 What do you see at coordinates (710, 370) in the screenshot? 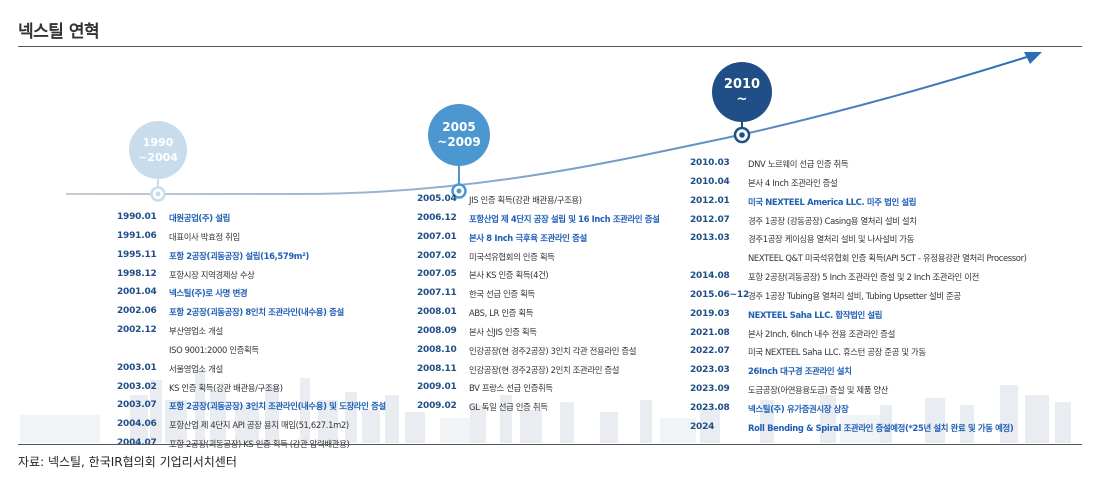
I see `history-date: 2023.03` at bounding box center [710, 370].